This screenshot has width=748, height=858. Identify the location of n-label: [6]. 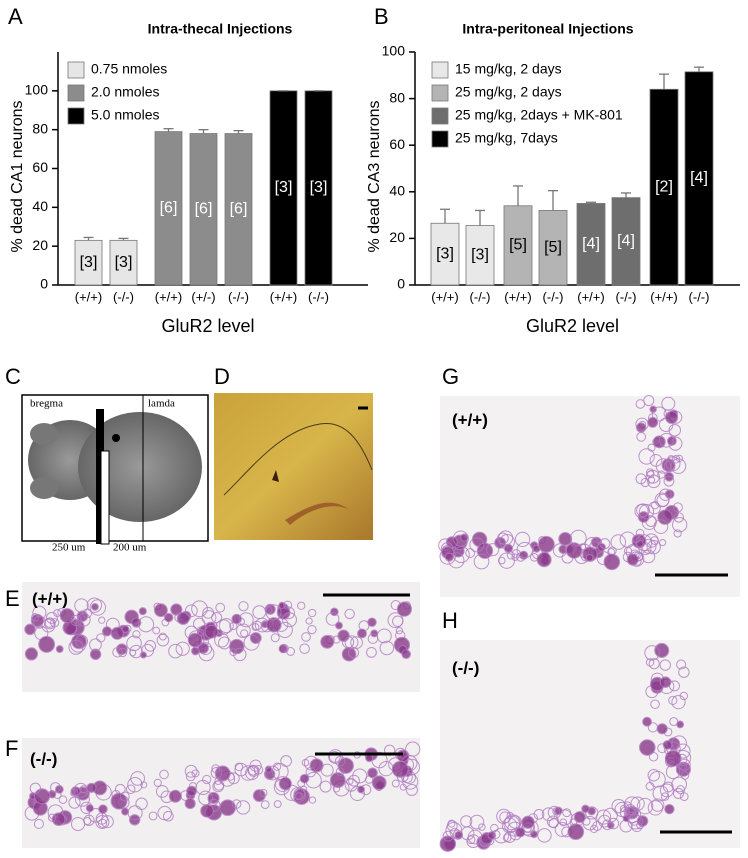
(169, 208).